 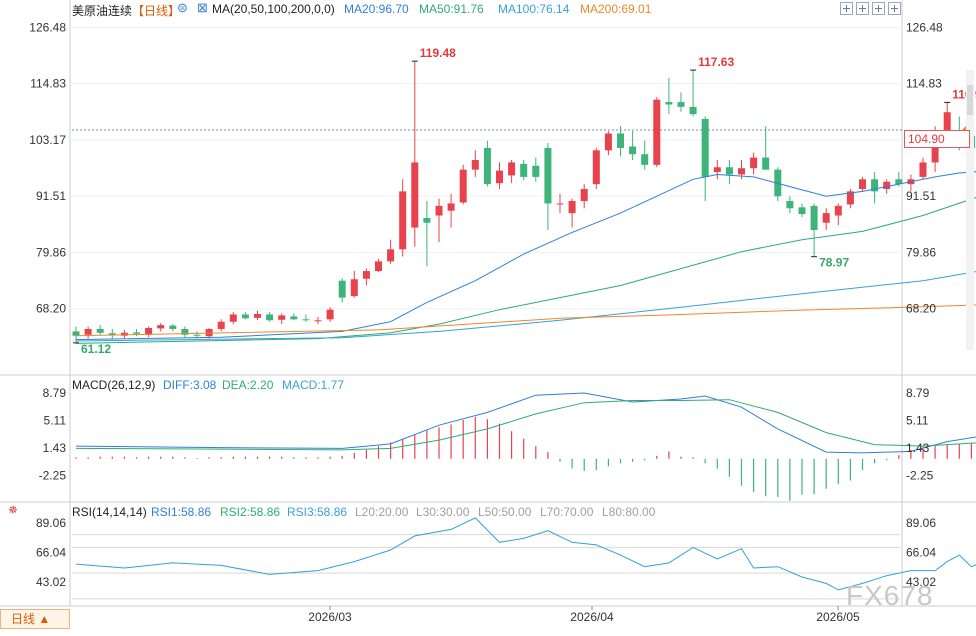 What do you see at coordinates (317, 512) in the screenshot?
I see `rsi3-value: RSI3:58.86` at bounding box center [317, 512].